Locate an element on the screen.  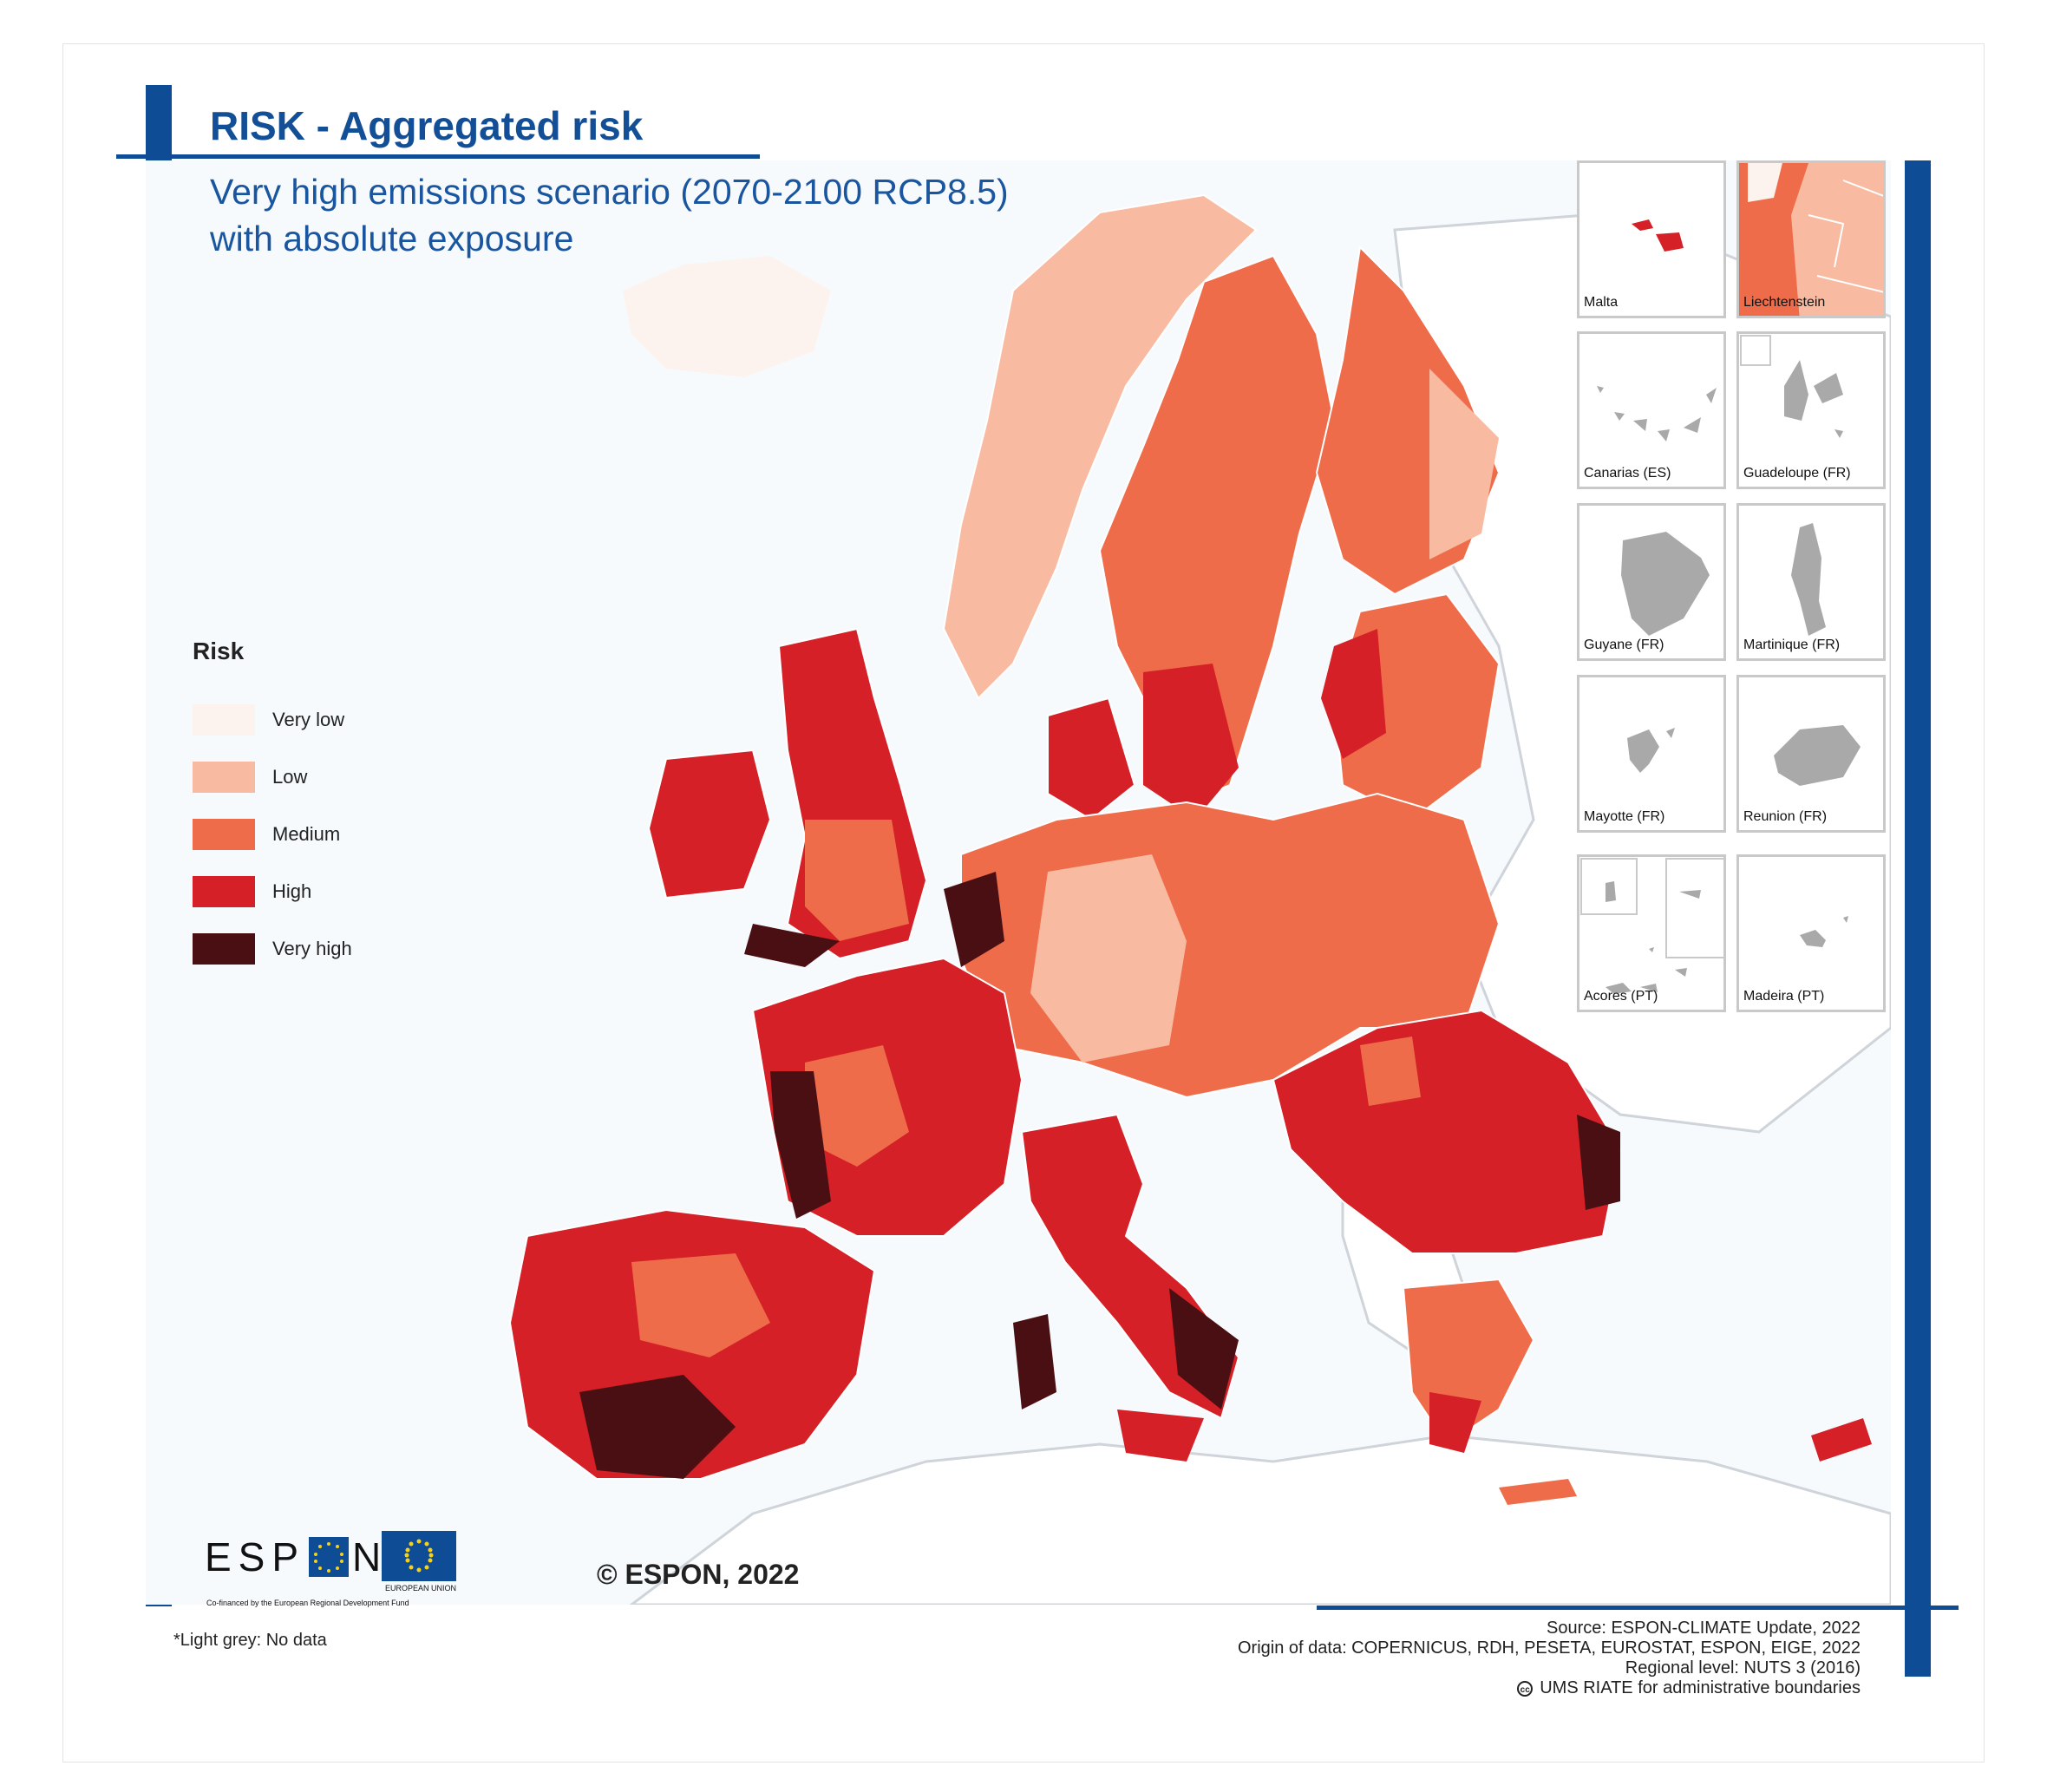
region-peloponnese is located at coordinates (1455, 1422).